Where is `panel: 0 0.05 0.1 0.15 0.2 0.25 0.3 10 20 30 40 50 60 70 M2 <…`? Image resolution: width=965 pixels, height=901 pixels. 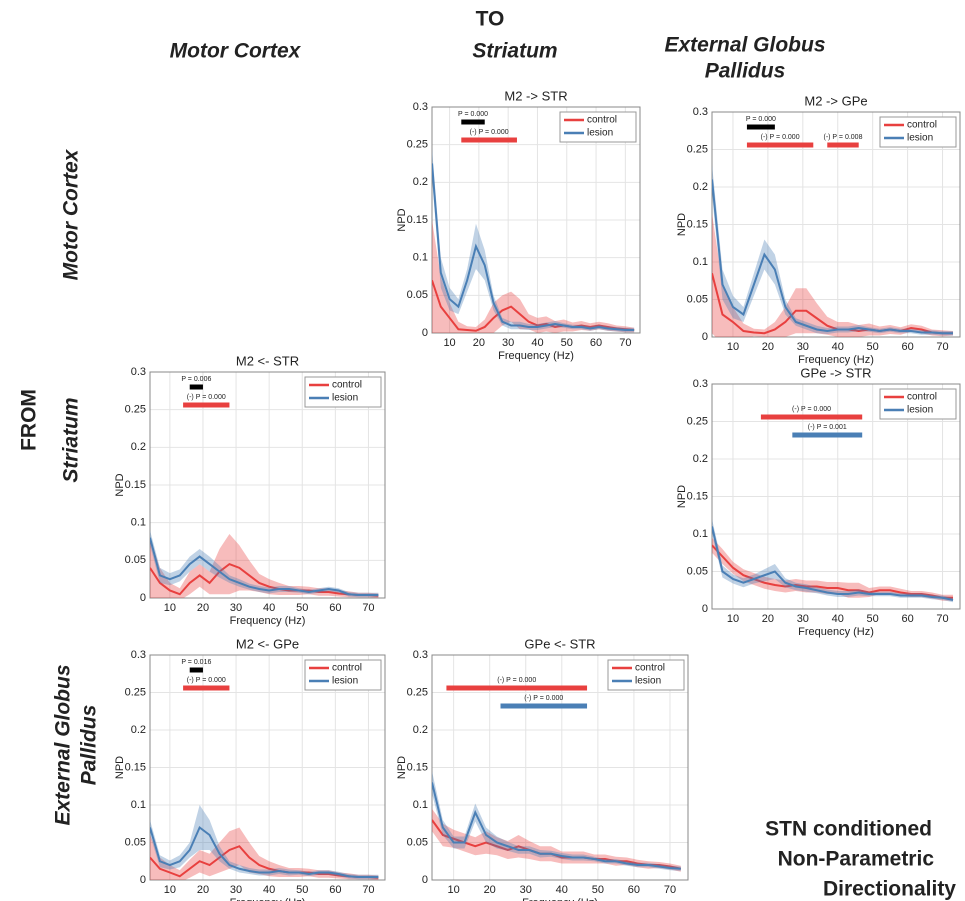 panel: 0 0.05 0.1 0.15 0.2 0.25 0.3 10 20 30 40 50 60 70 M2 <… is located at coordinates (250, 768).